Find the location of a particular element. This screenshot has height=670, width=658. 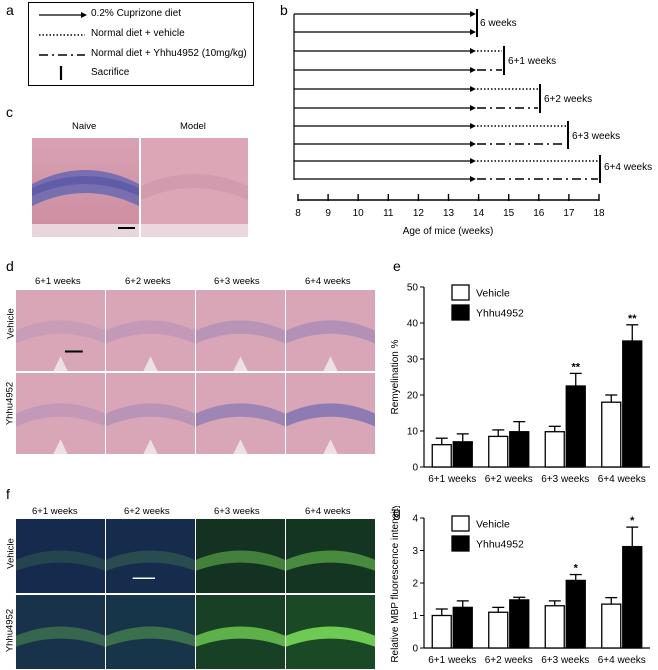

panel-label-f: f is located at coordinates (8, 494).